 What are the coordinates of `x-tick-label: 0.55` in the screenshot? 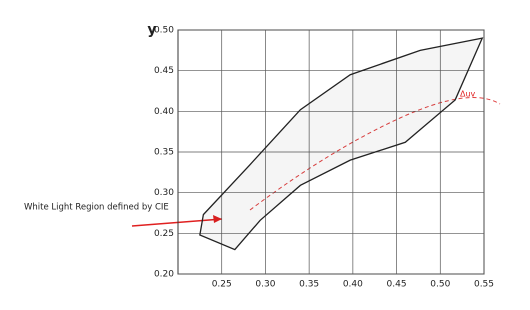 It's located at (484, 285).